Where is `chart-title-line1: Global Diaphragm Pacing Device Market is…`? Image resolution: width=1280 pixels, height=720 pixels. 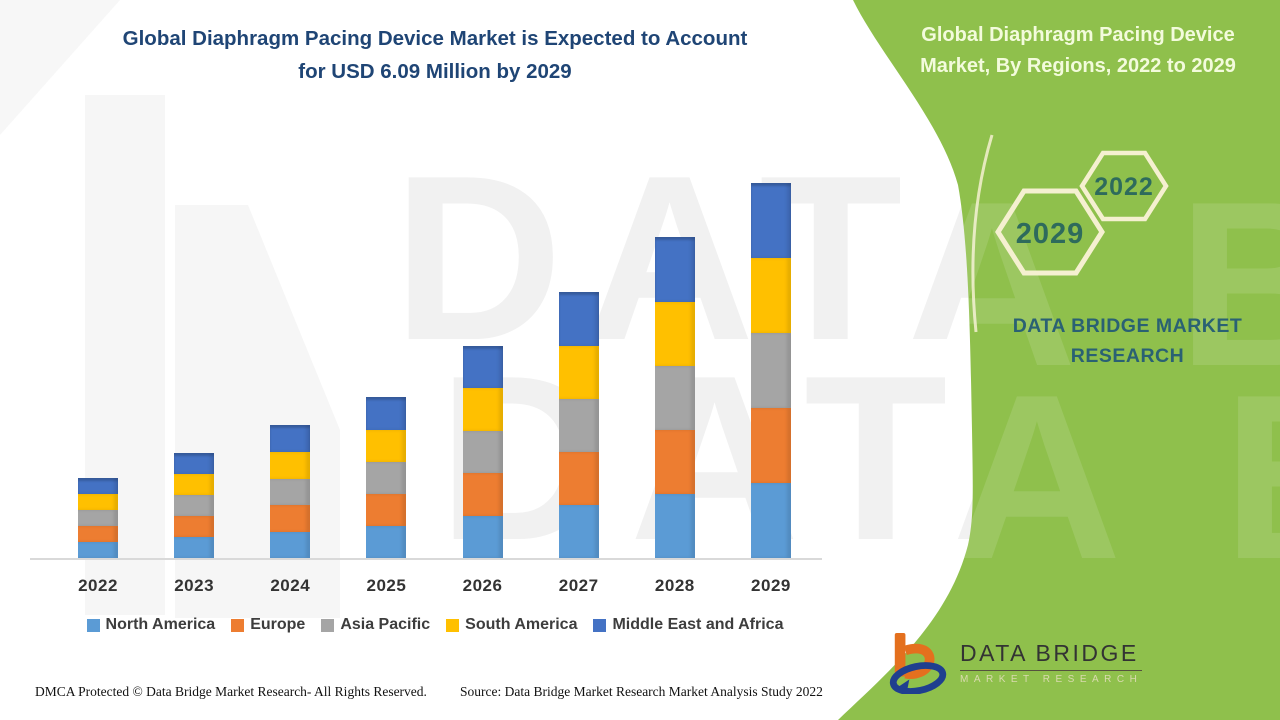 chart-title-line1: Global Diaphragm Pacing Device Market is… is located at coordinates (435, 38).